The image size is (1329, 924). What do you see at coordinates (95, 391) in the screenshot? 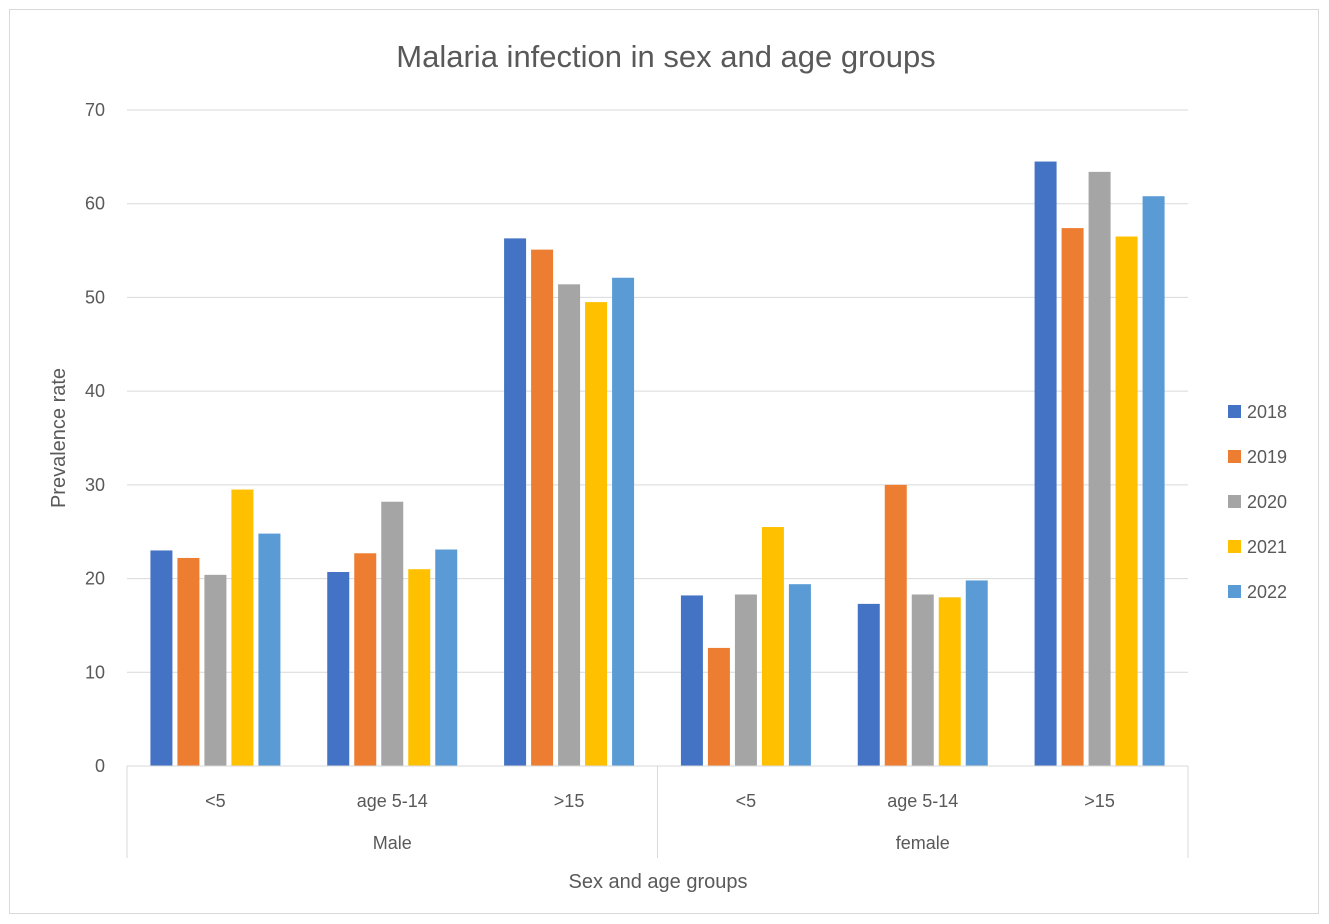
I see `y-tick-label: 40` at bounding box center [95, 391].